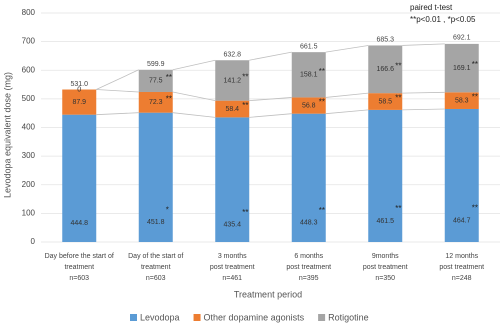 The image size is (500, 327). I want to click on value-label: 72.3, so click(156, 102).